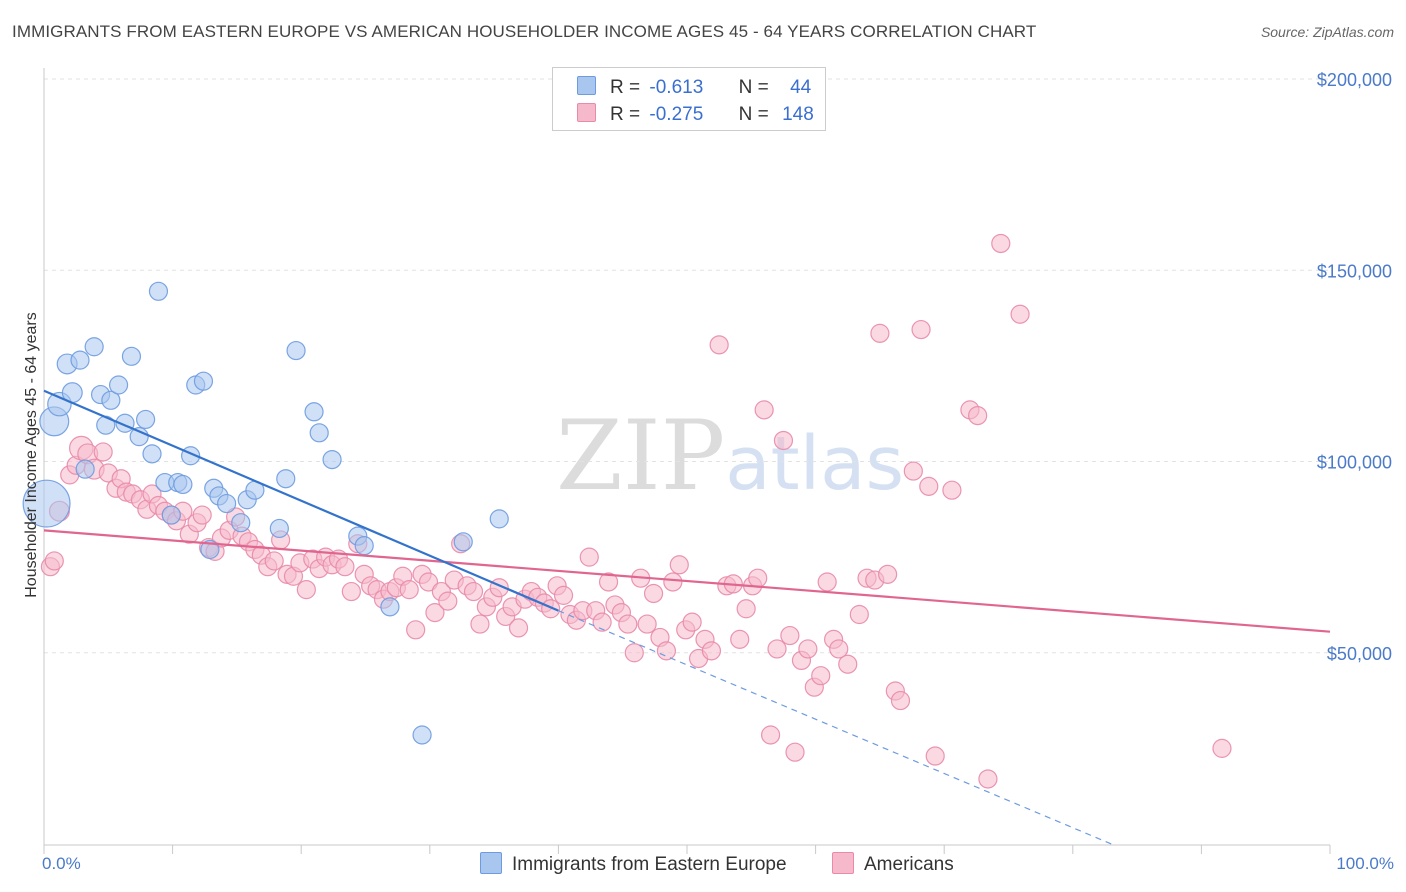 The width and height of the screenshot is (1406, 892). Describe the element at coordinates (801, 87) in the screenshot. I see `legend-n-value: 44` at that location.